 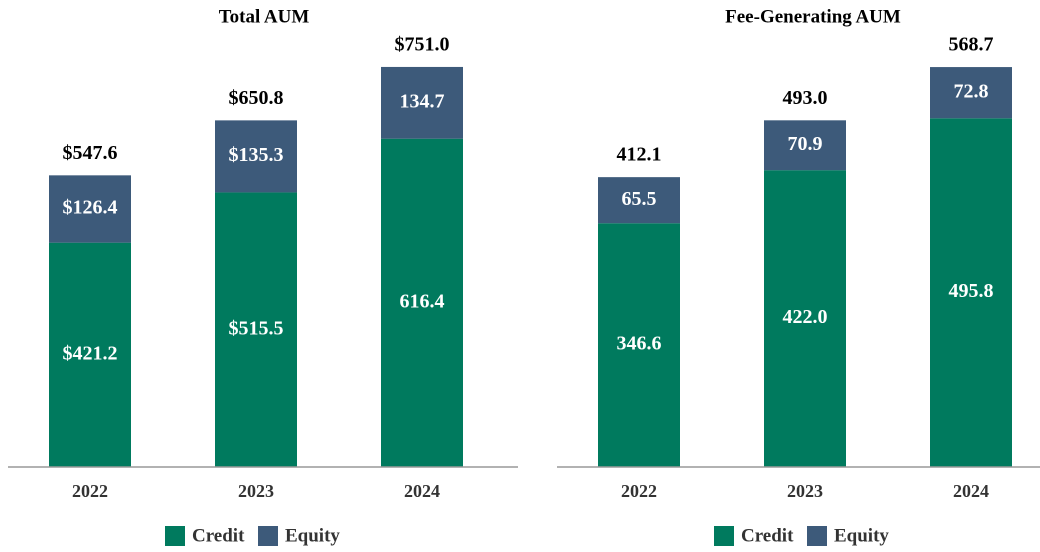 I want to click on value-label: 495.8, so click(x=971, y=291).